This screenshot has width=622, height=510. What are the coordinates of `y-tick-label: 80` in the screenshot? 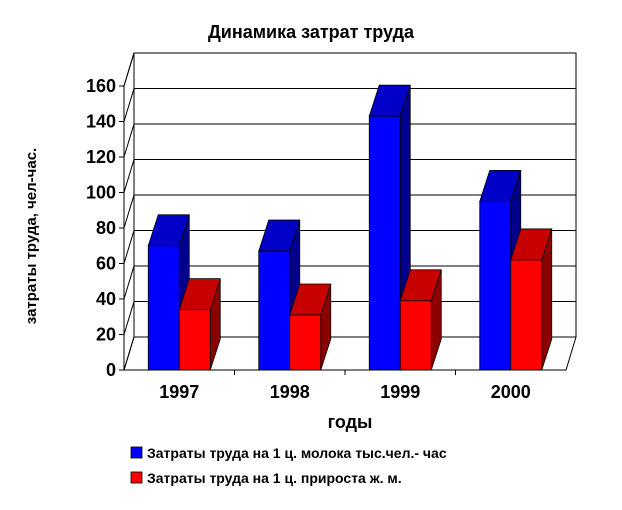 It's located at (106, 228).